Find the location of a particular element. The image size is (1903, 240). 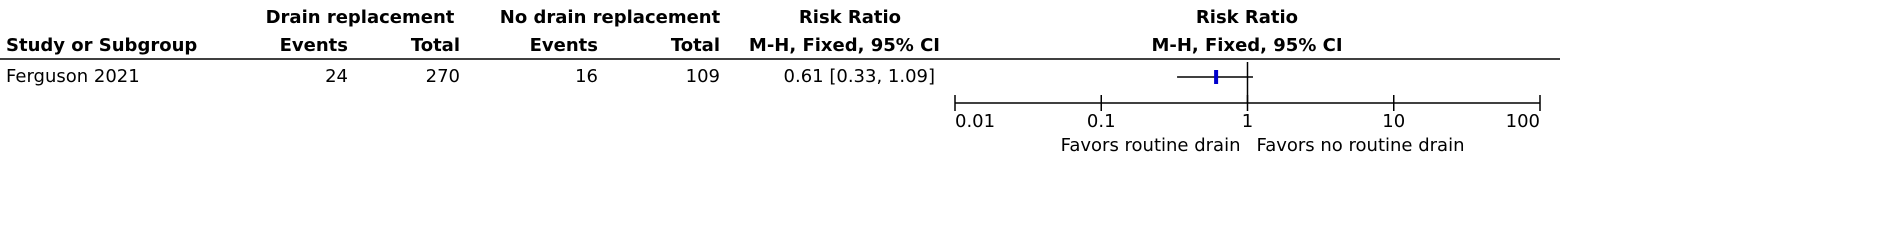

x-tick-label: 10 is located at coordinates (1393, 121).